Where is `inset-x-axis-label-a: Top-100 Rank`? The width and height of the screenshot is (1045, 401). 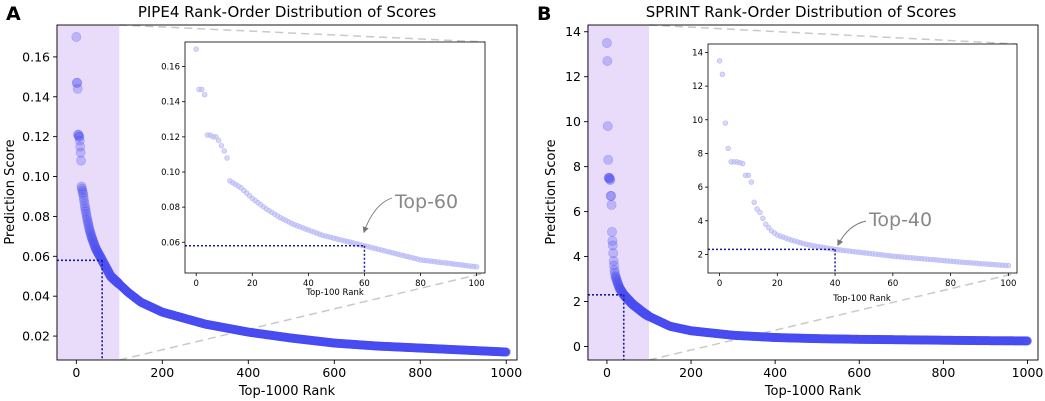 inset-x-axis-label-a: Top-100 Rank is located at coordinates (334, 293).